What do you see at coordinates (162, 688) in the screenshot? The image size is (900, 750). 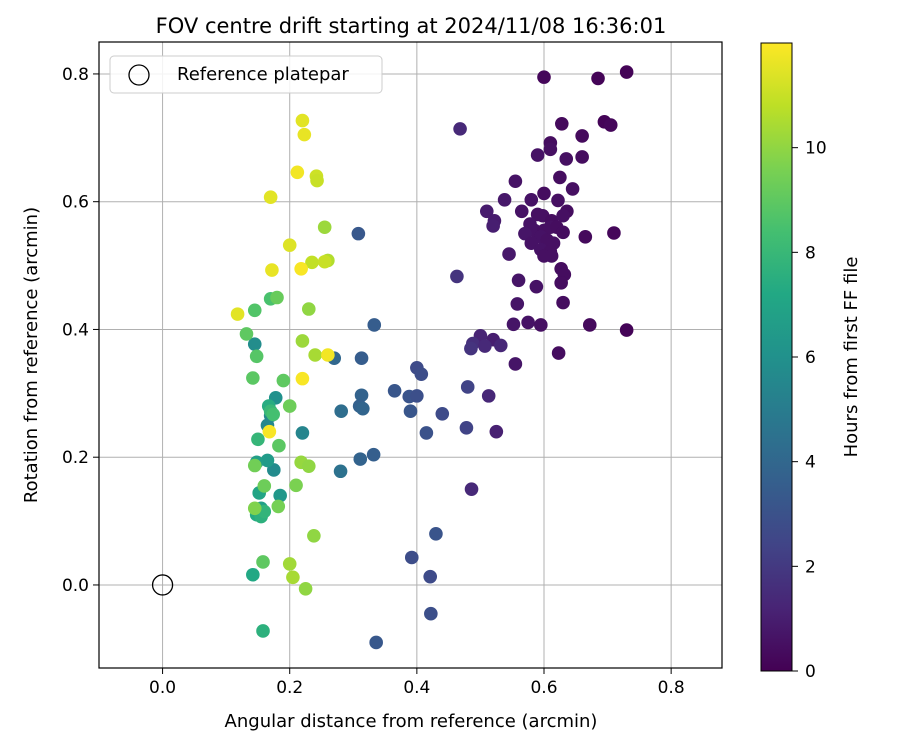 I see `x-tick-label: 0.0` at bounding box center [162, 688].